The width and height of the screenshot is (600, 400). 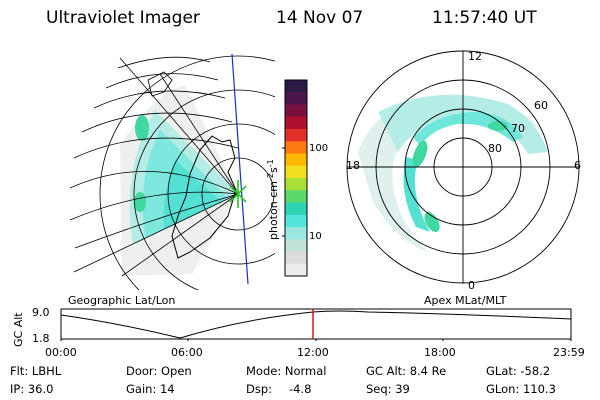 I want to click on mlt-label-12: 12, so click(x=475, y=56).